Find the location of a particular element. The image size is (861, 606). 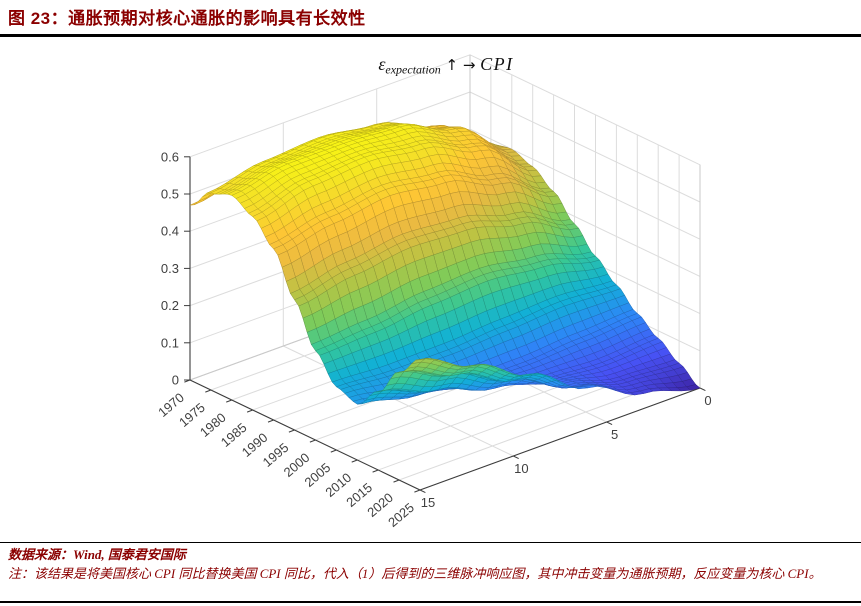

tick-label: 0.1 is located at coordinates (170, 343).